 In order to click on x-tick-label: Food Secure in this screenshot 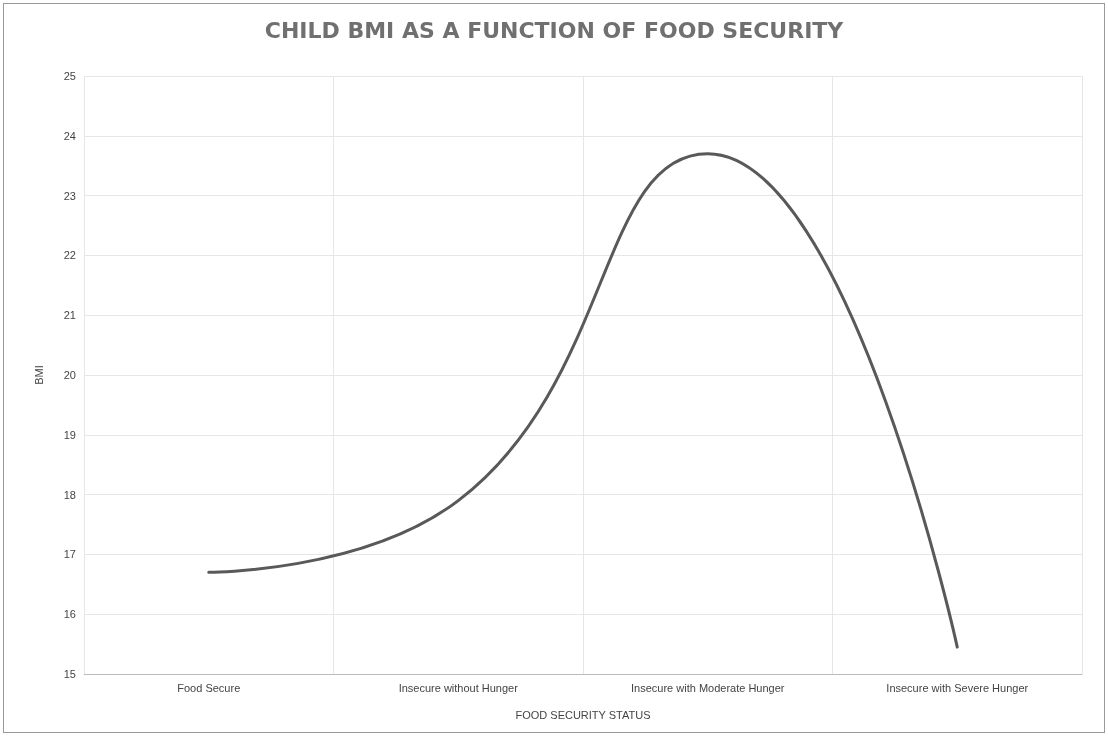, I will do `click(209, 687)`.